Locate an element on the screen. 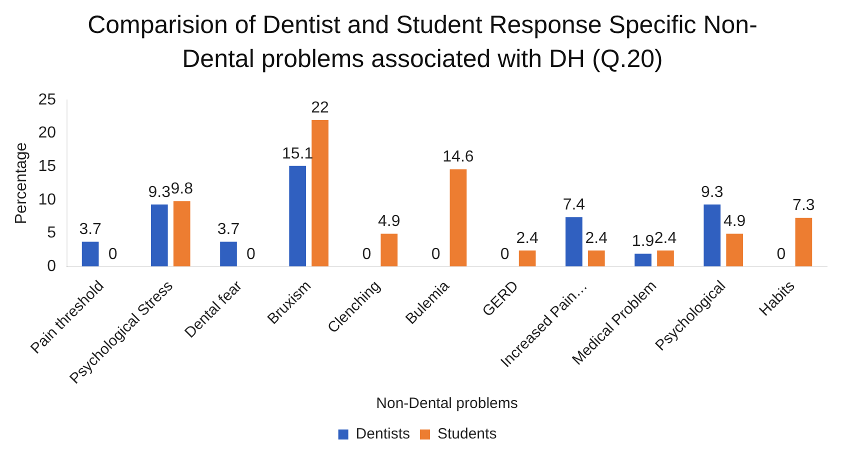 This screenshot has height=462, width=845. y-tick-label: 5 is located at coordinates (51, 233).